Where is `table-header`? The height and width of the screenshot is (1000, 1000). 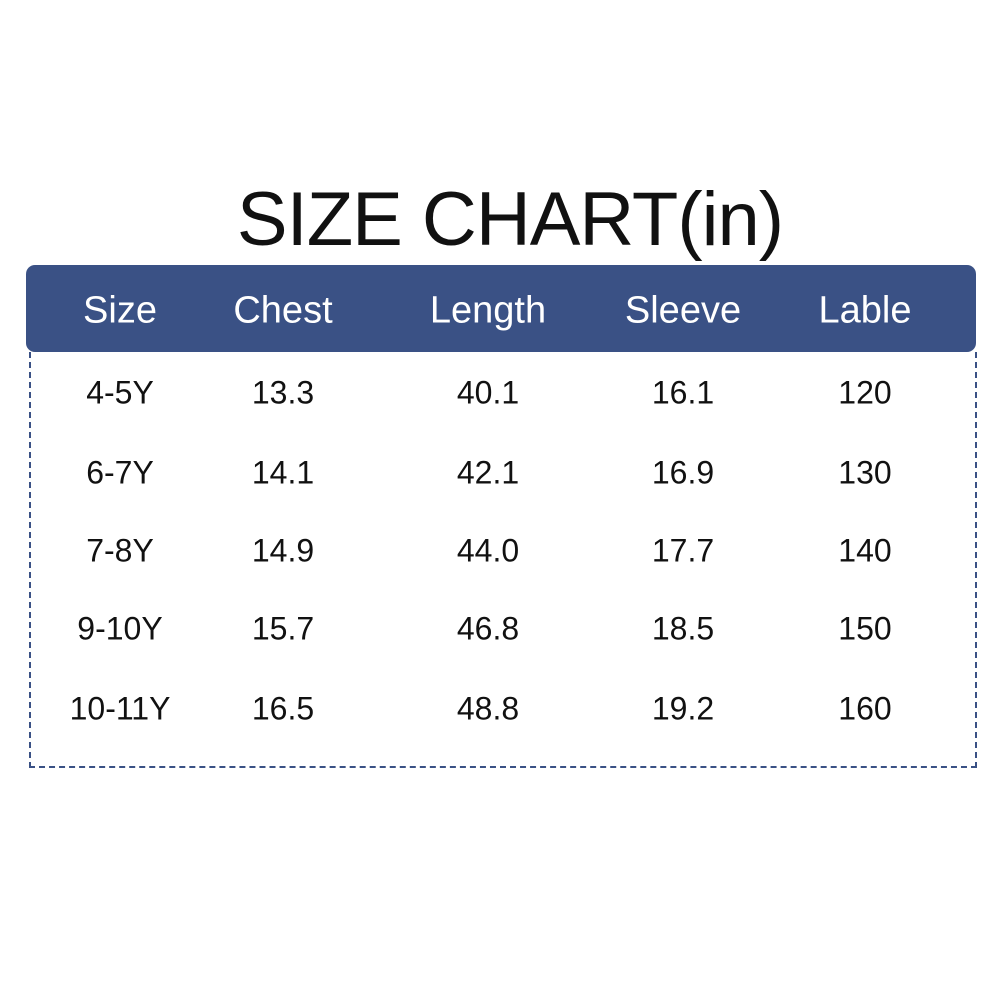
table-header is located at coordinates (501, 308).